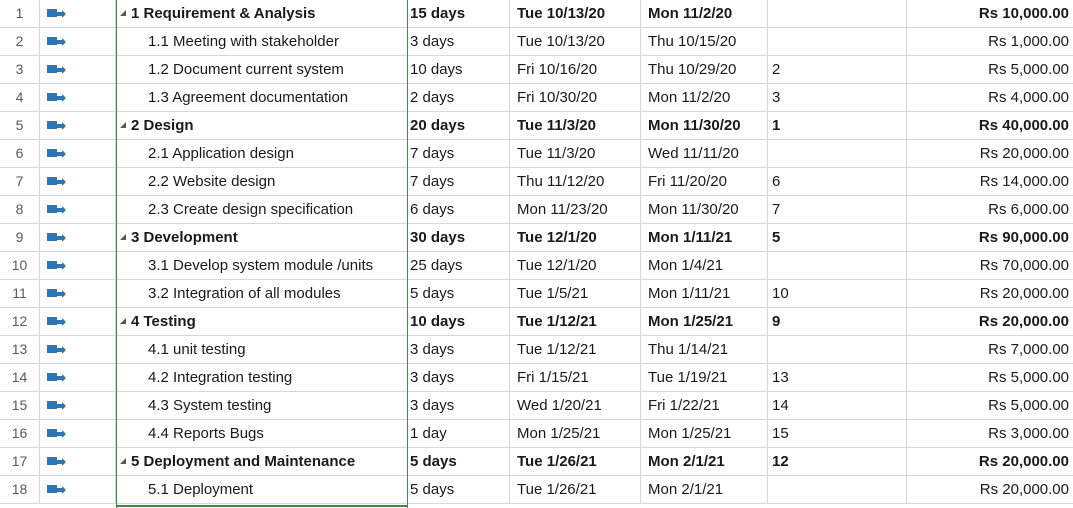 The height and width of the screenshot is (508, 1073). Describe the element at coordinates (837, 377) in the screenshot. I see `predecessors-cell: 13` at that location.